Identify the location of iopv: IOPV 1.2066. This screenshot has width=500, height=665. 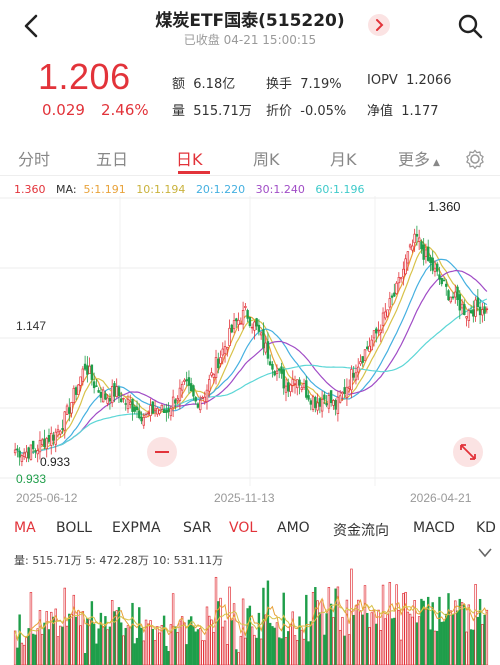
(409, 80).